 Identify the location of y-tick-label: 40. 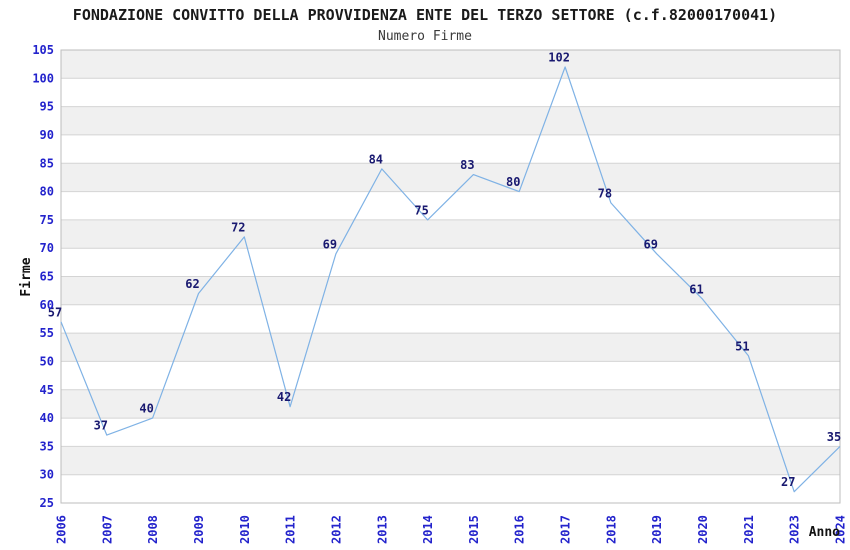
(47, 418).